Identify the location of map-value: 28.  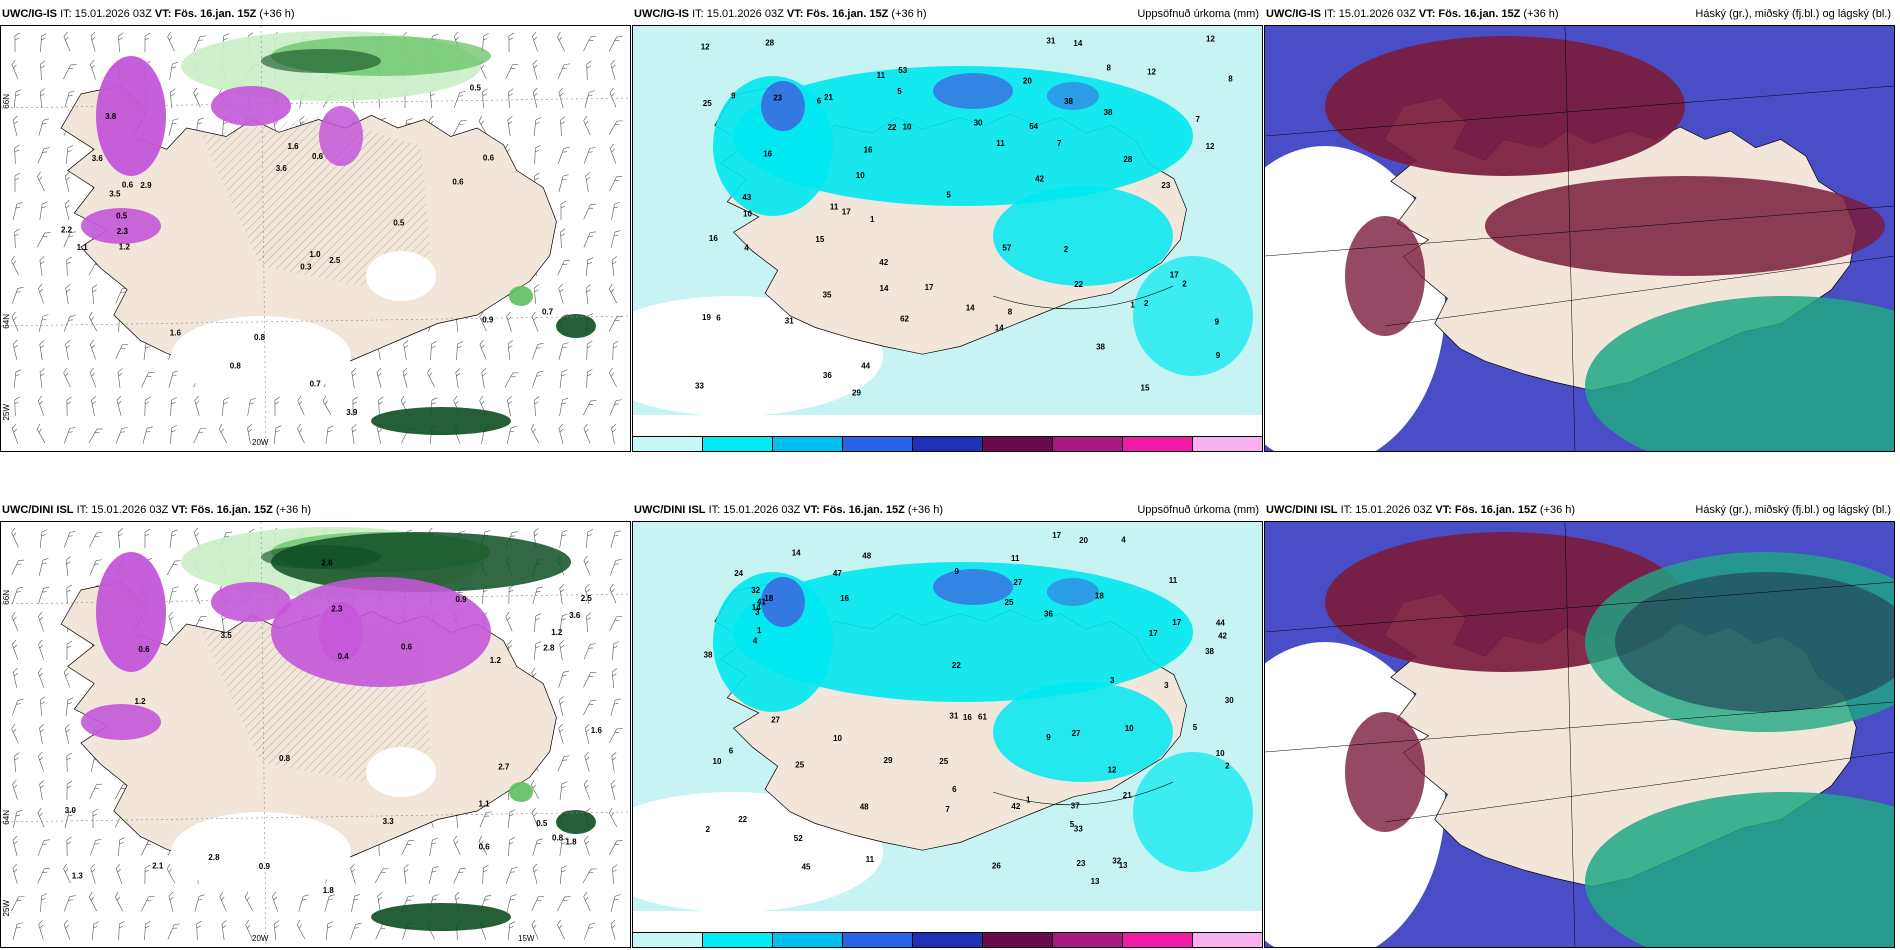
(769, 43).